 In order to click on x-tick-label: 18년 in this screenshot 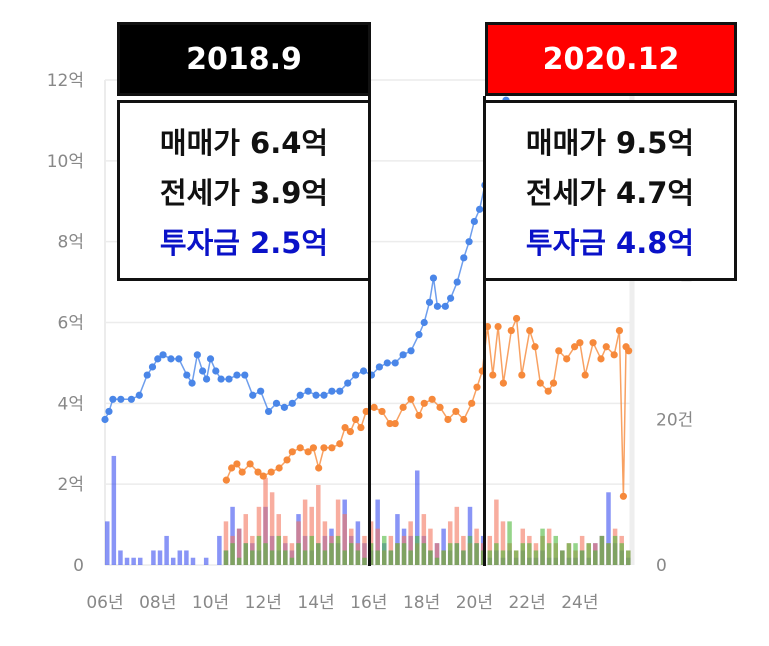, I will do `click(421, 603)`.